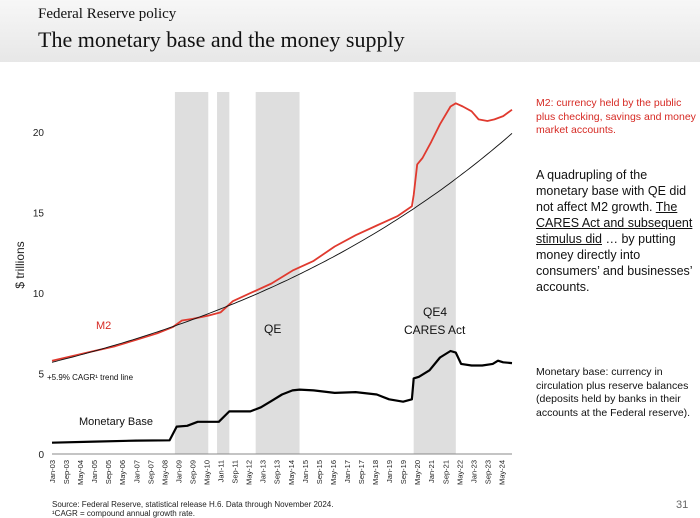 The image size is (700, 518). Describe the element at coordinates (459, 472) in the screenshot. I see `x-tick-label: May-22` at that location.